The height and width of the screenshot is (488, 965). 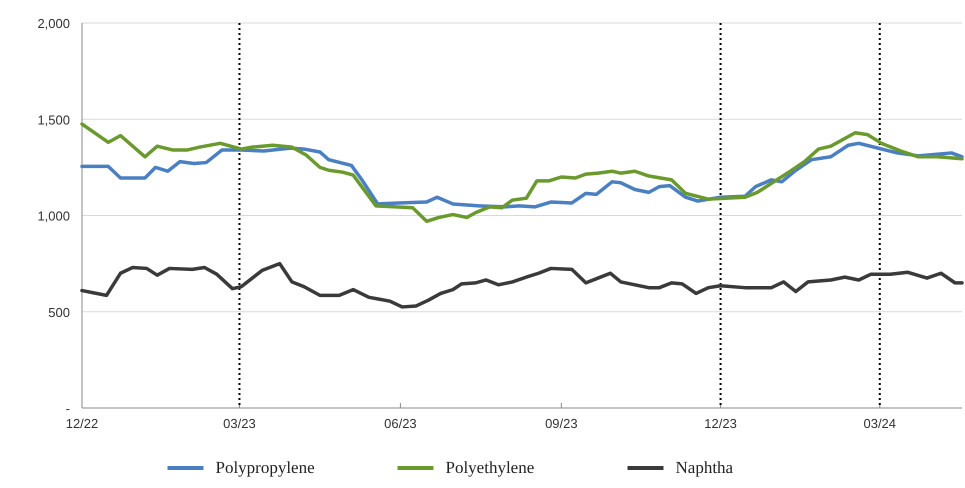 What do you see at coordinates (239, 423) in the screenshot?
I see `x-tick-label: 03/23` at bounding box center [239, 423].